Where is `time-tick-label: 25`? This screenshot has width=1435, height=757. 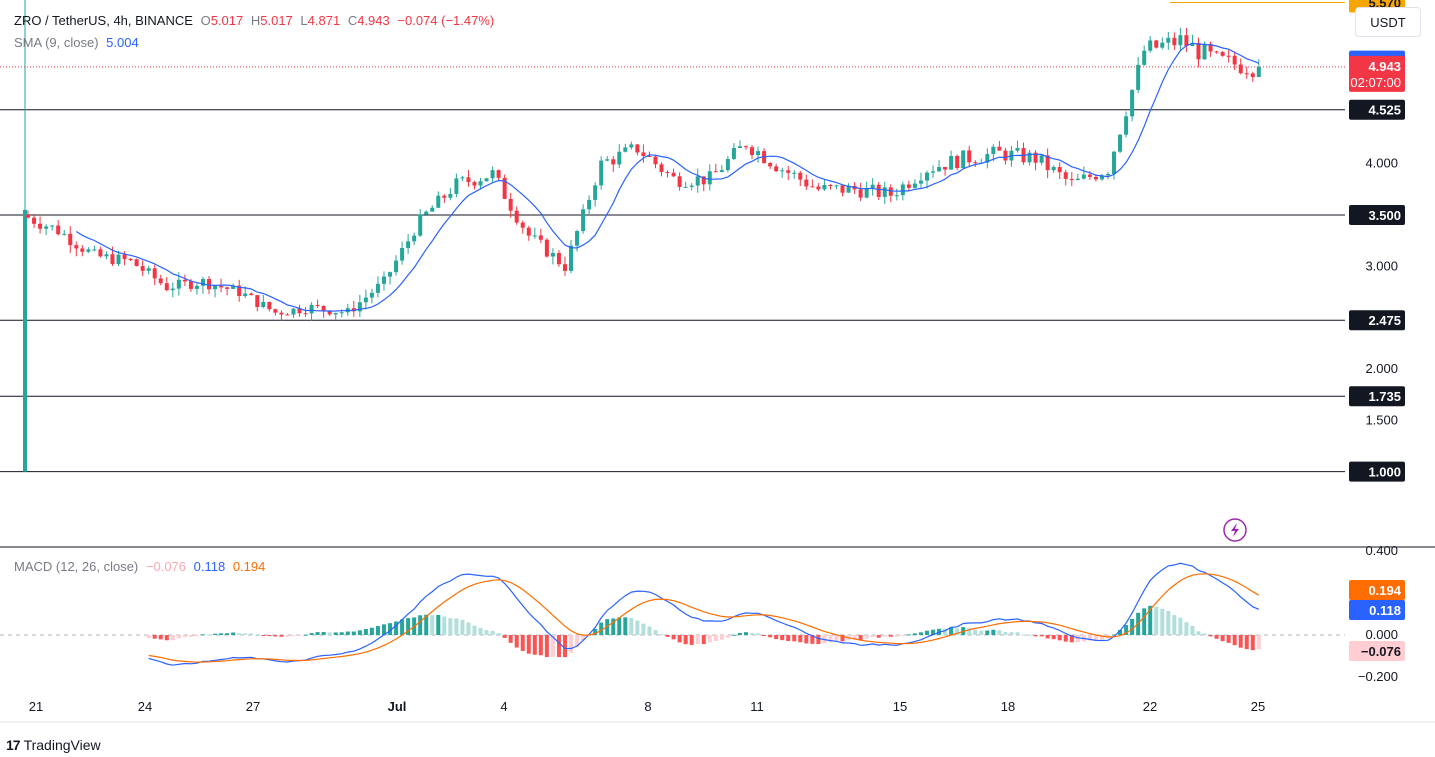 time-tick-label: 25 is located at coordinates (1258, 706).